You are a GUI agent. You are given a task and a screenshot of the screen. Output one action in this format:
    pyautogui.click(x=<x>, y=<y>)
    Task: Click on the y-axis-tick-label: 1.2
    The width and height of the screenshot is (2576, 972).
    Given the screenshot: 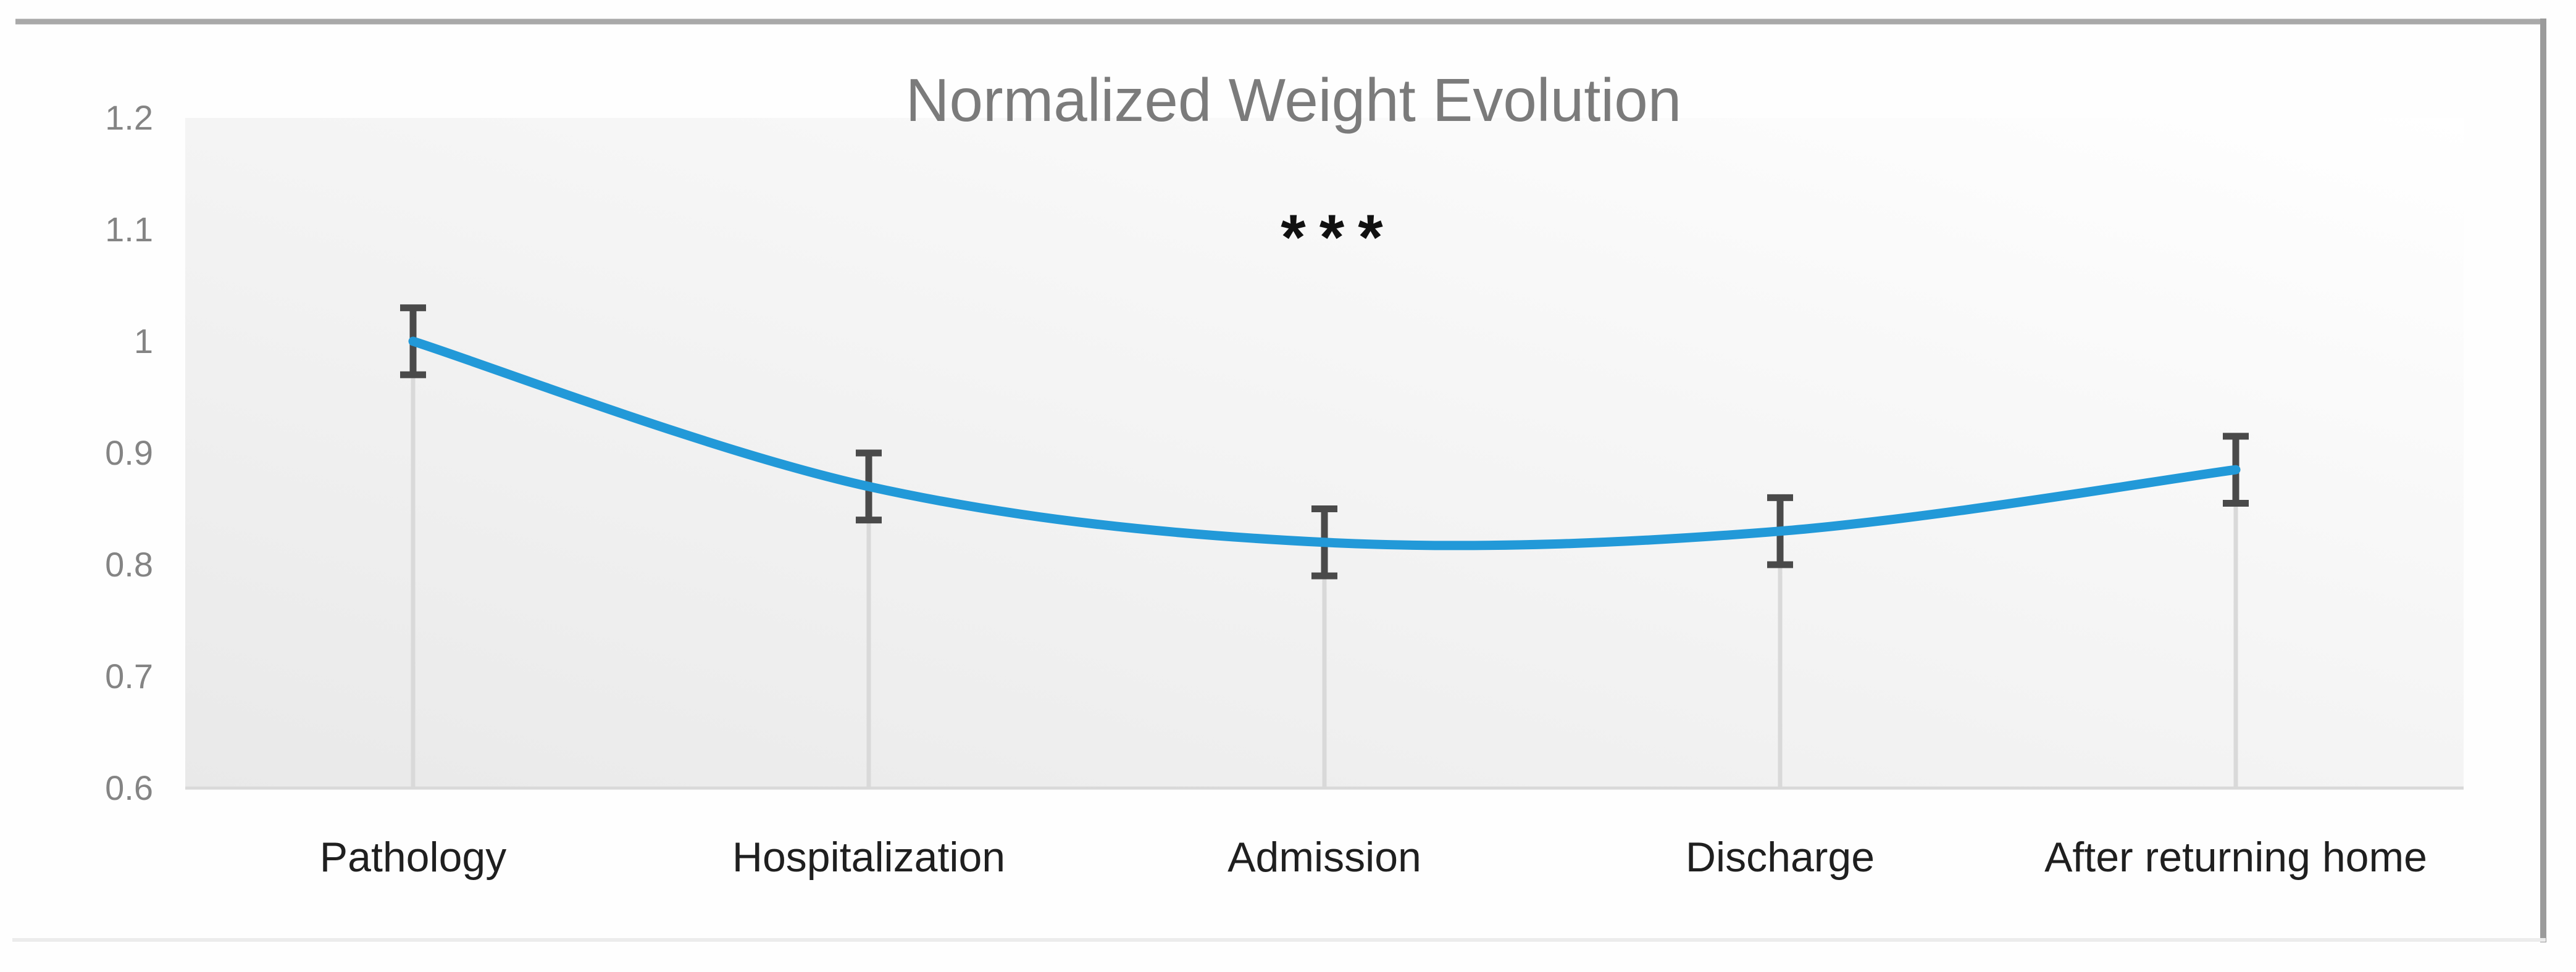 What is the action you would take?
    pyautogui.click(x=129, y=117)
    